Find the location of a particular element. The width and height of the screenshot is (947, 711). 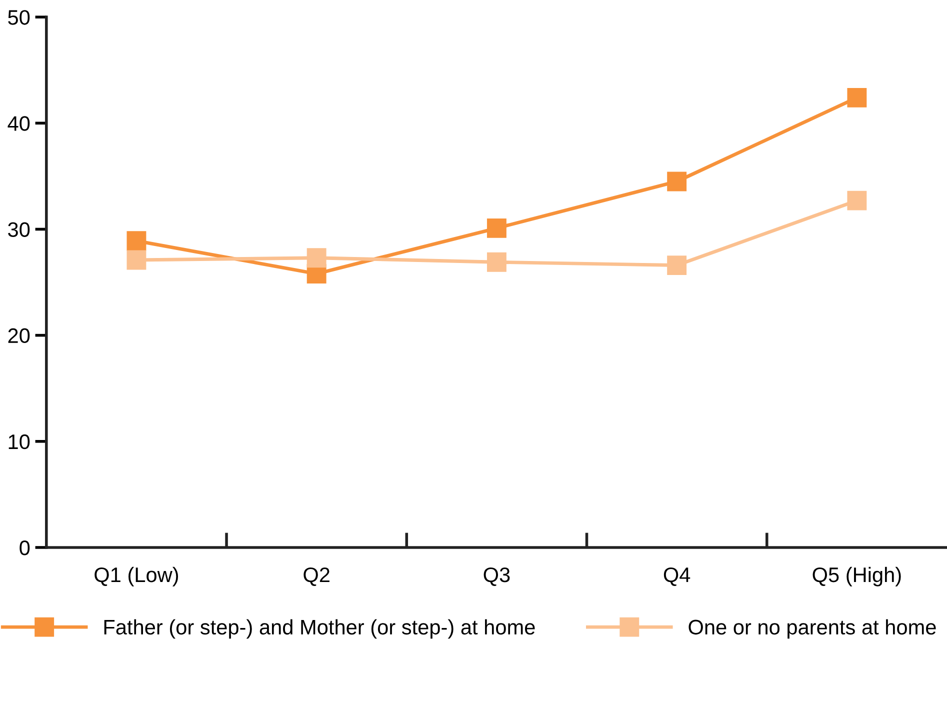

y-tick-label: 10 is located at coordinates (19, 442).